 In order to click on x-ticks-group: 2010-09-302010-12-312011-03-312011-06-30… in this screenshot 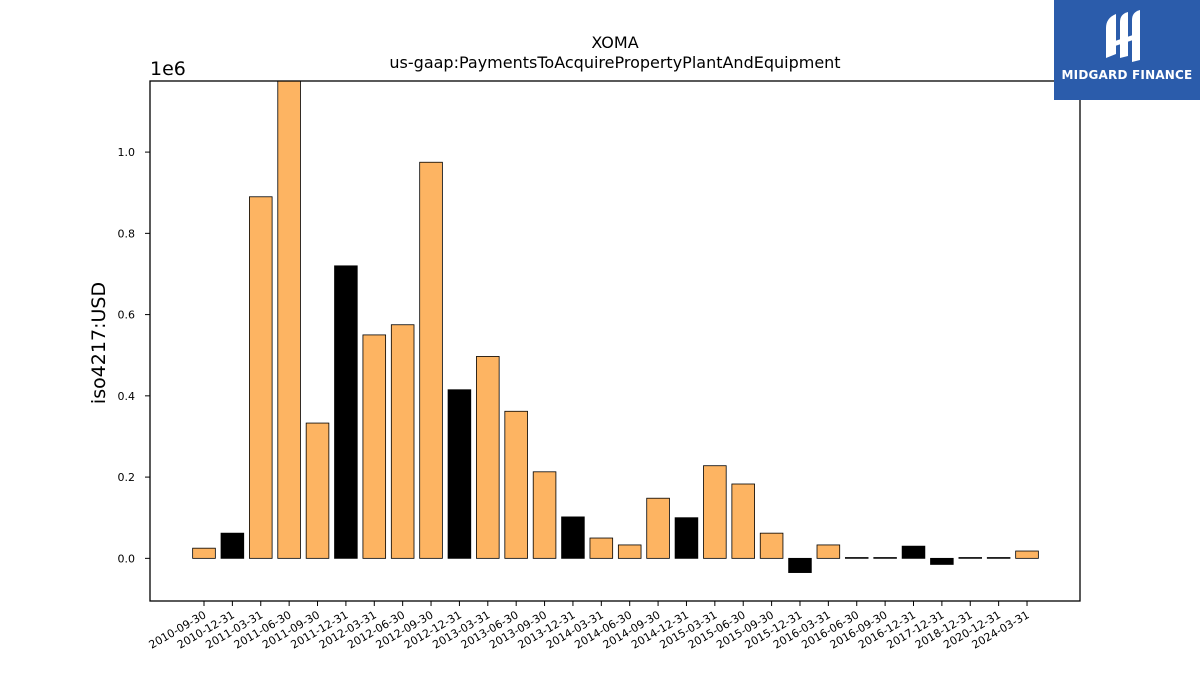, I will do `click(589, 626)`.